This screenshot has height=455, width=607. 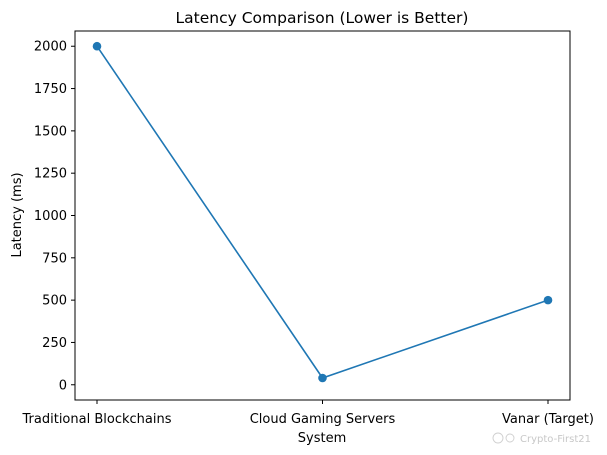 What do you see at coordinates (555, 439) in the screenshot?
I see `watermark-text: Crypto-First21` at bounding box center [555, 439].